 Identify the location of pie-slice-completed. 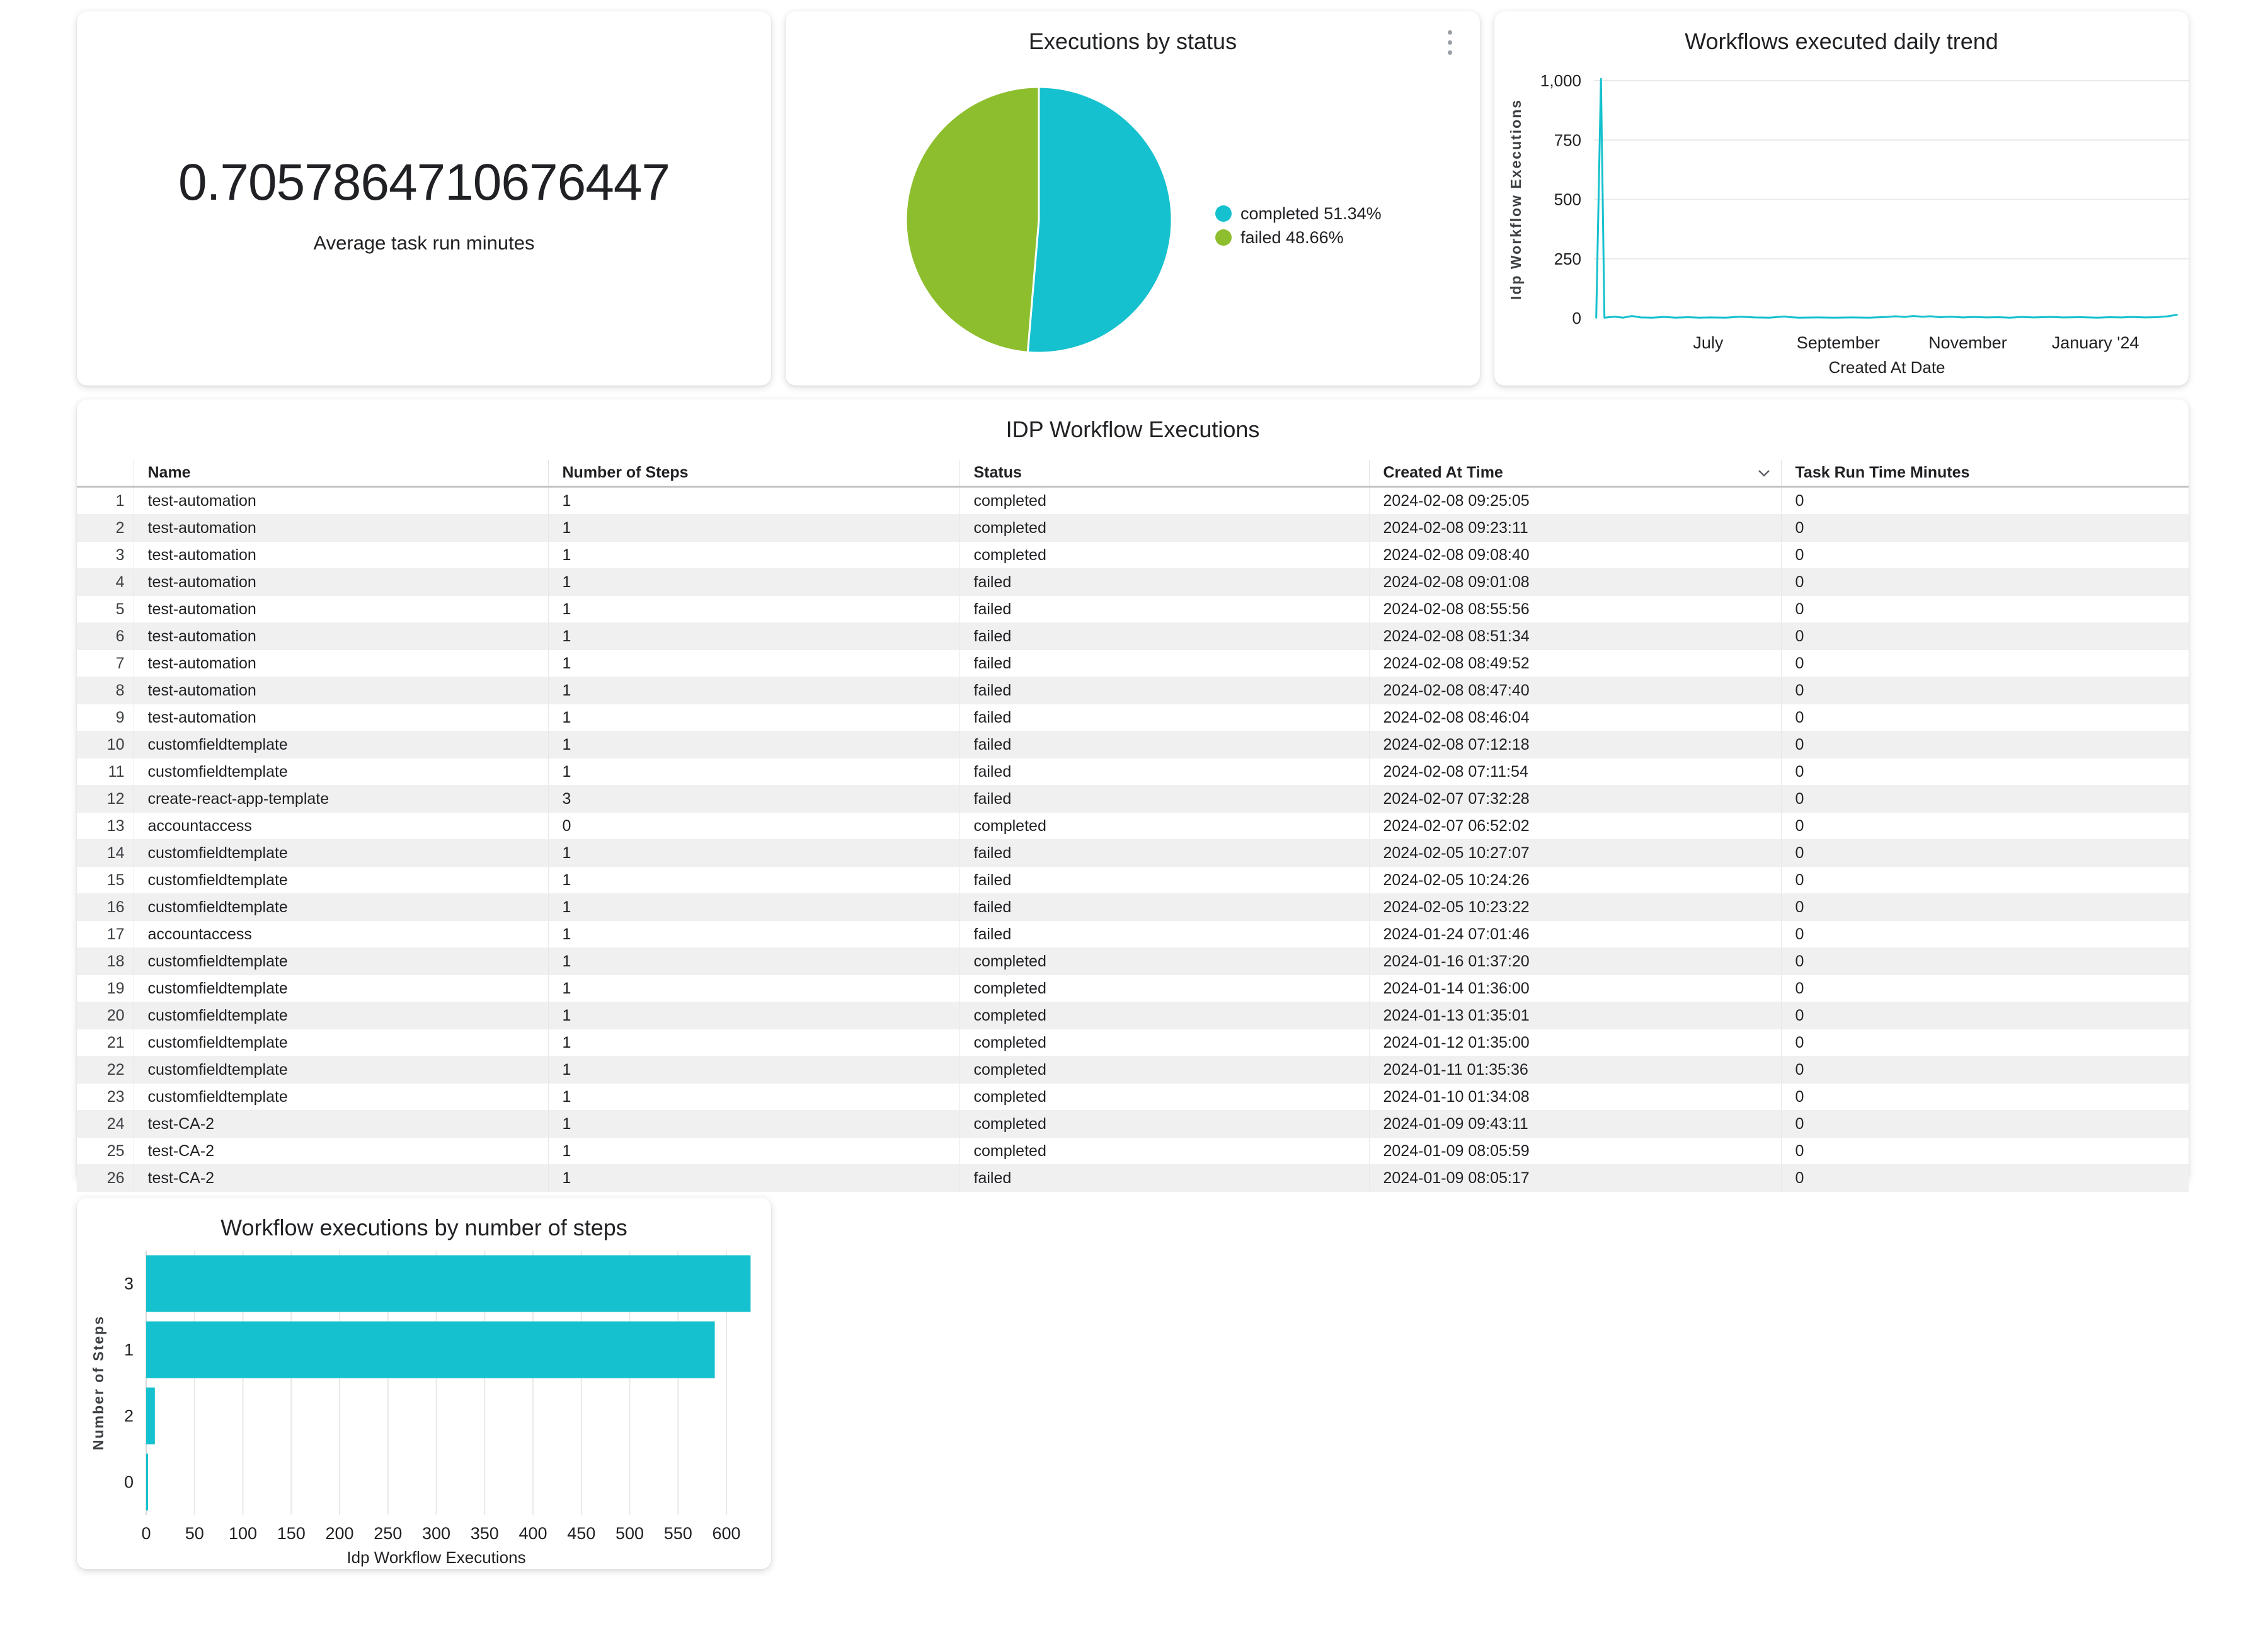
(1099, 220).